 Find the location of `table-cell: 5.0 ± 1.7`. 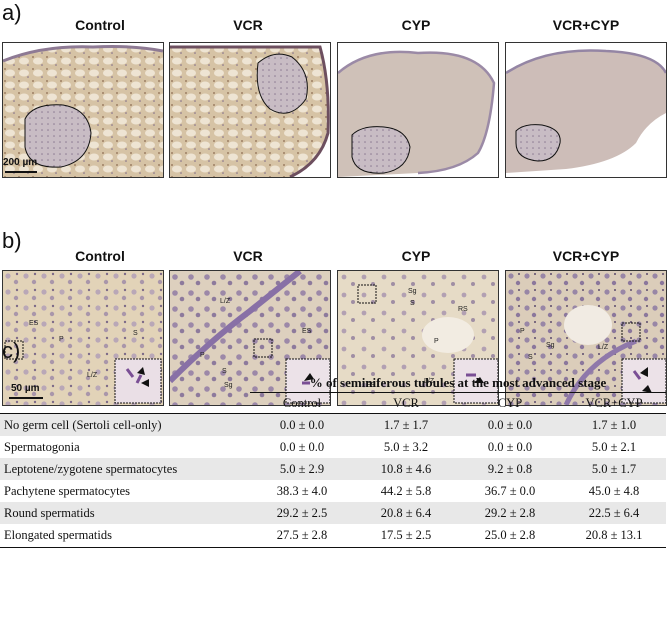

table-cell: 5.0 ± 1.7 is located at coordinates (614, 468).